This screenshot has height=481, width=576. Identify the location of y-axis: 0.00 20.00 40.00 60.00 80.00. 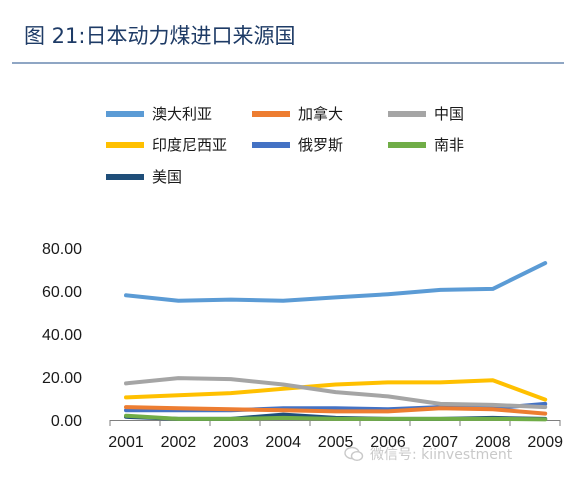
(62, 335).